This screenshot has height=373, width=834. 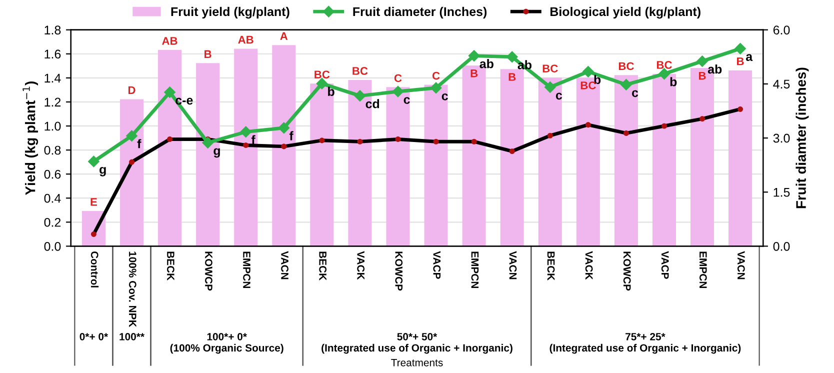 What do you see at coordinates (52, 102) in the screenshot?
I see `y-tick-label: 1.2` at bounding box center [52, 102].